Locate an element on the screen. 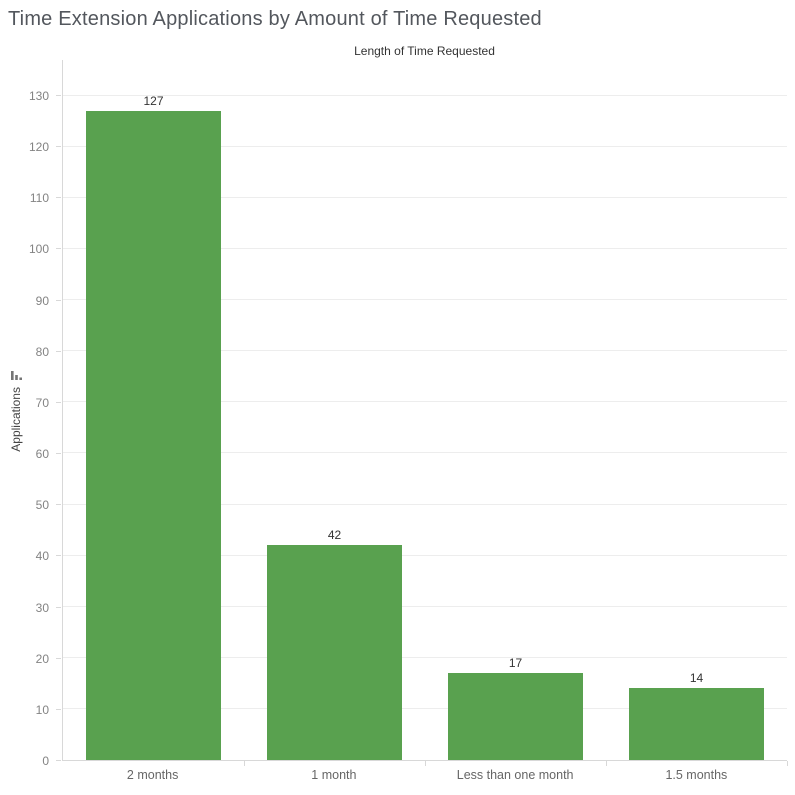 Image resolution: width=795 pixels, height=795 pixels. y-tick-label: 50 is located at coordinates (42, 505).